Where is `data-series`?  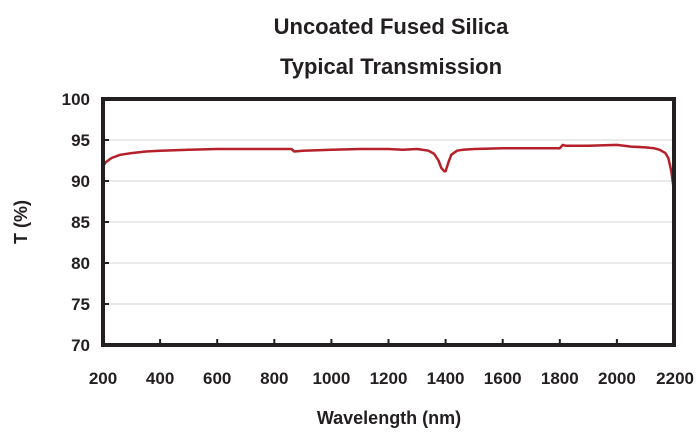
data-series is located at coordinates (388, 168).